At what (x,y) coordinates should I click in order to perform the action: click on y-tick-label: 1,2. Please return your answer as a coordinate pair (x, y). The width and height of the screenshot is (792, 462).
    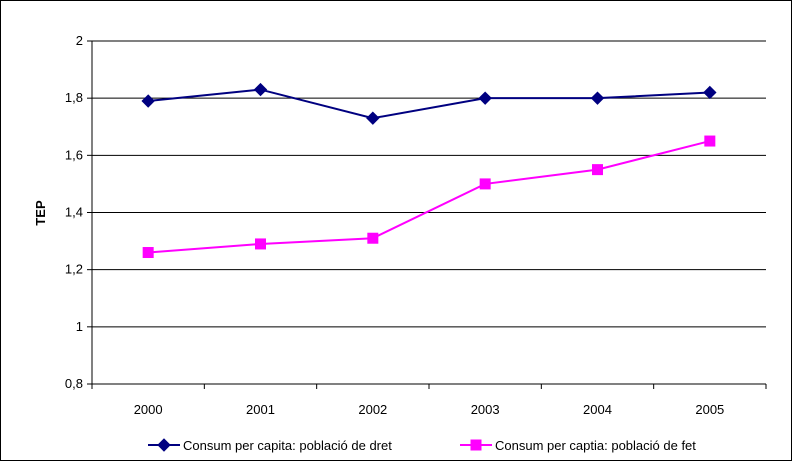
    Looking at the image, I should click on (74, 269).